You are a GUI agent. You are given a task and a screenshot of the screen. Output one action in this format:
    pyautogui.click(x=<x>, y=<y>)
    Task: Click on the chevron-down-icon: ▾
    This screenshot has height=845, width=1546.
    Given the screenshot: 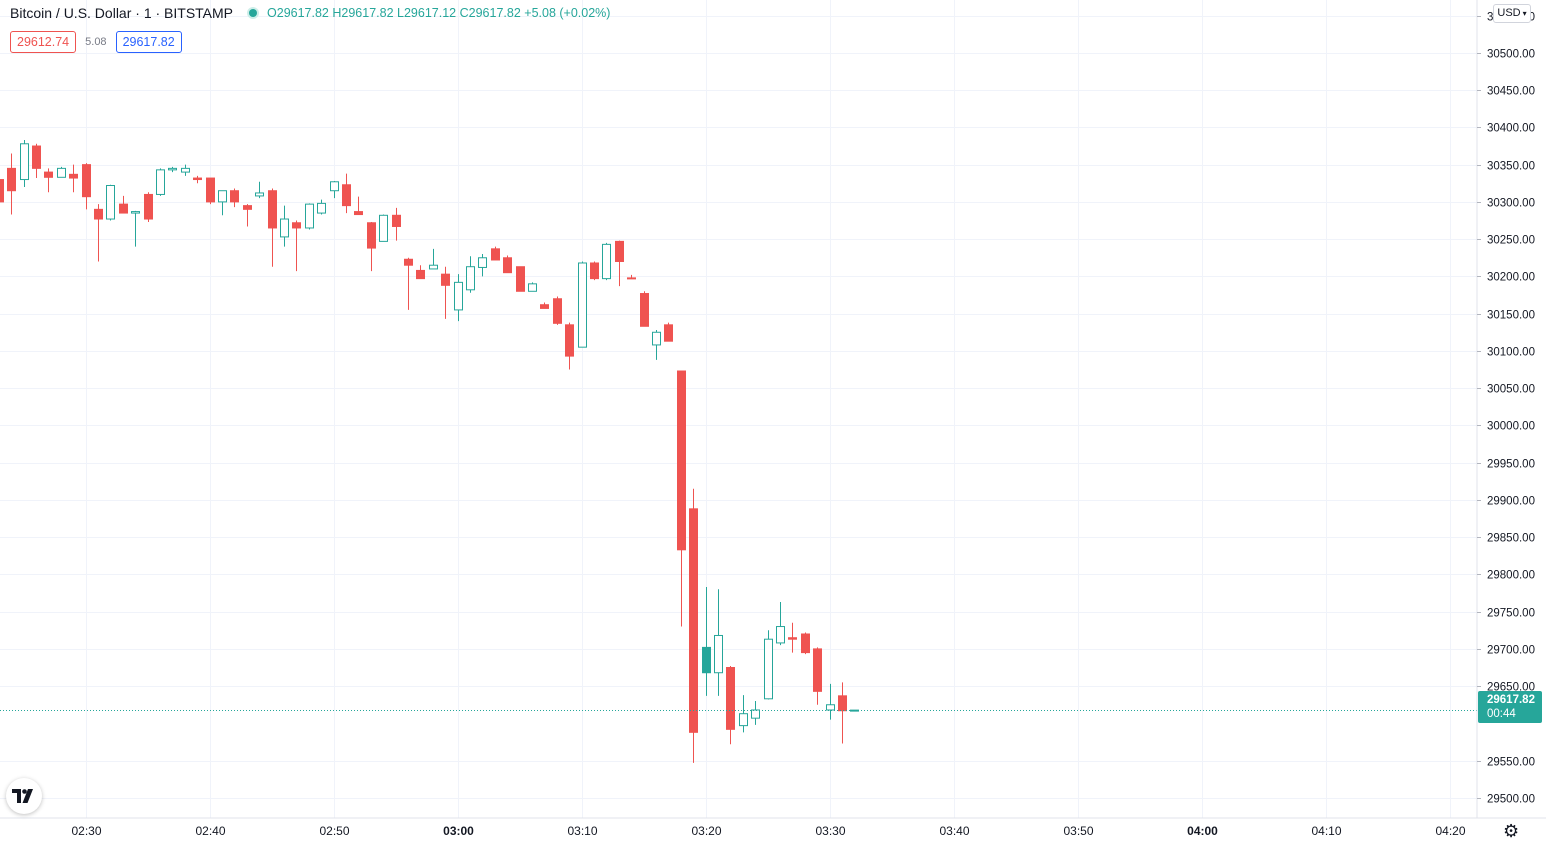 What is the action you would take?
    pyautogui.click(x=1524, y=13)
    